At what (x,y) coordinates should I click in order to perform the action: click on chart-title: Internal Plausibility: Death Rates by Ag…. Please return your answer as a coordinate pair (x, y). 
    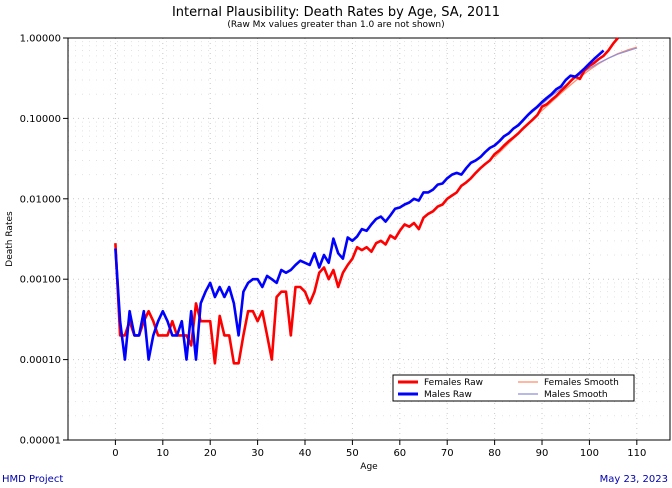
    Looking at the image, I should click on (336, 12).